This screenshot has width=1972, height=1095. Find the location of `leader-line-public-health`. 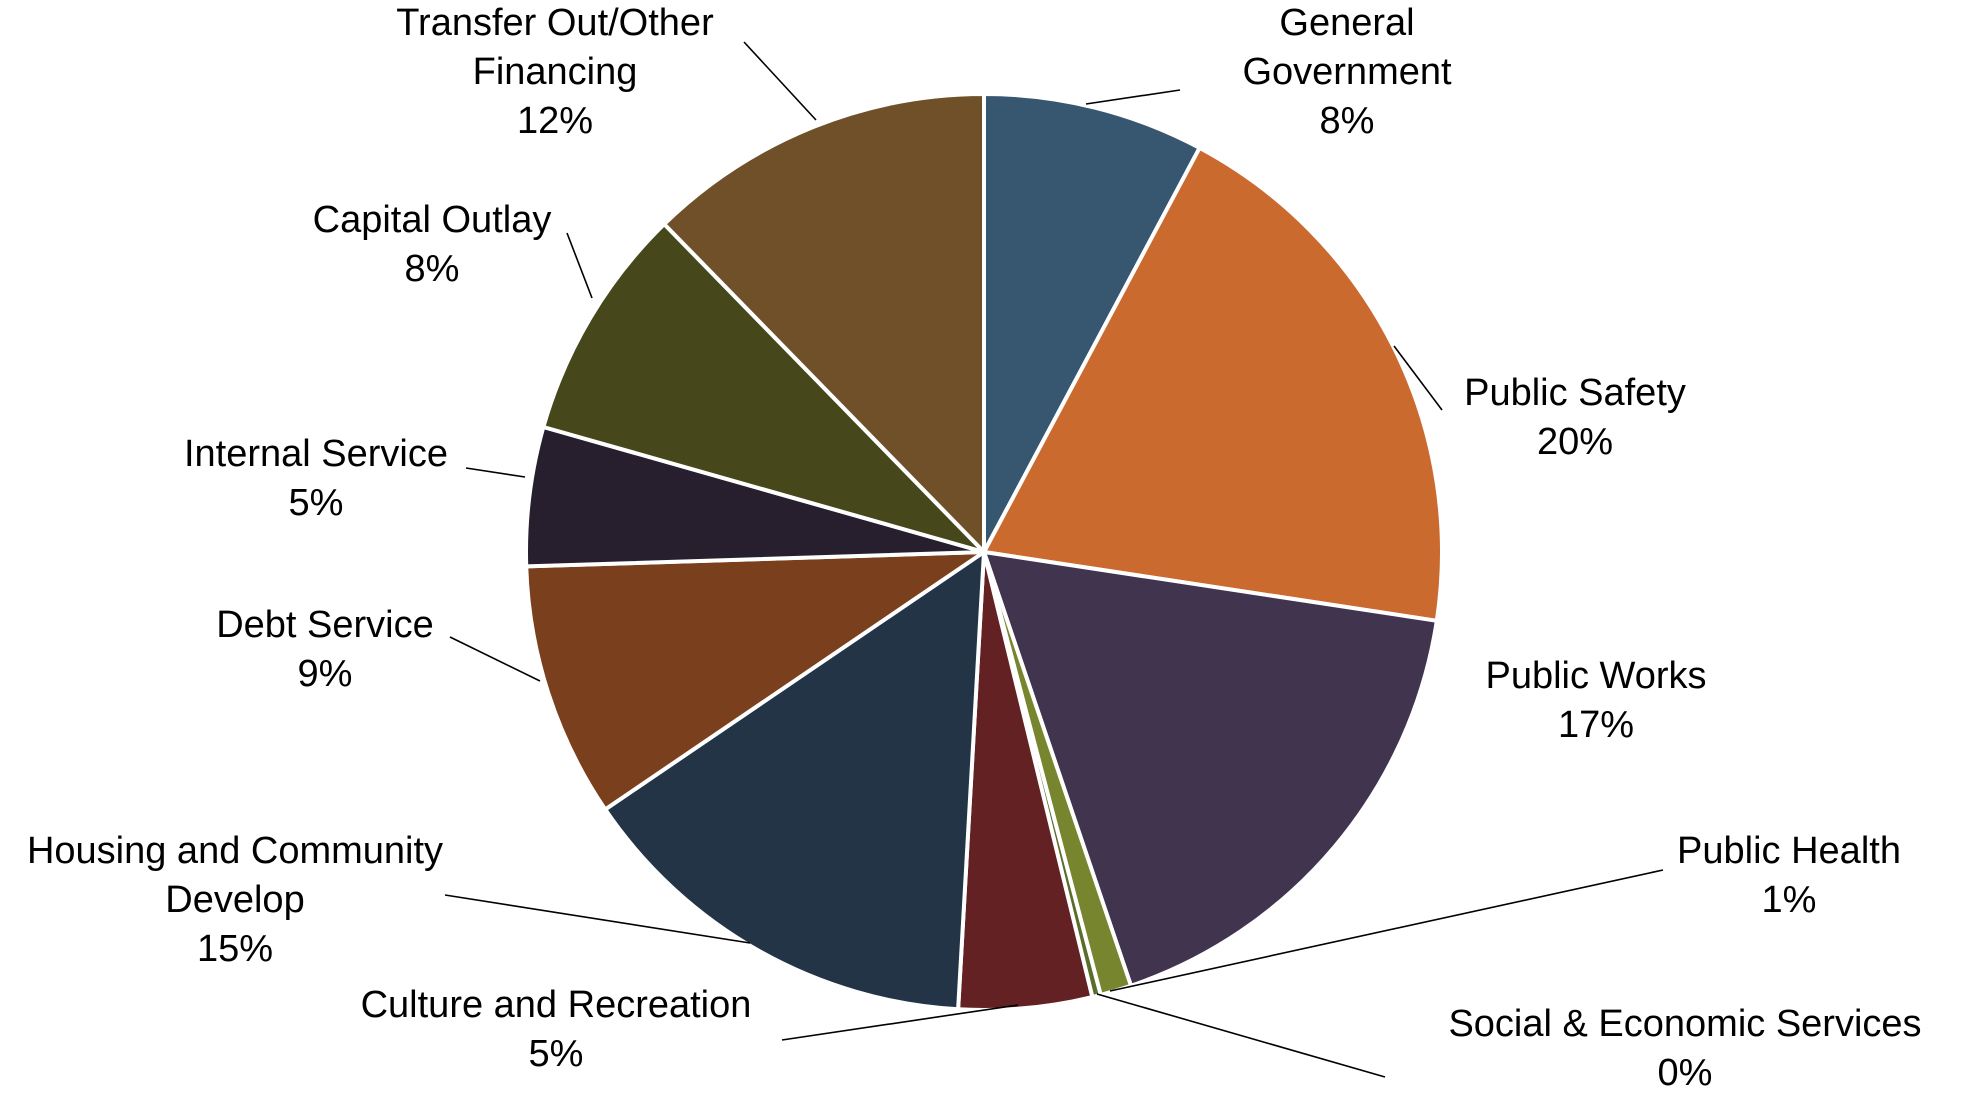

leader-line-public-health is located at coordinates (1386, 930).